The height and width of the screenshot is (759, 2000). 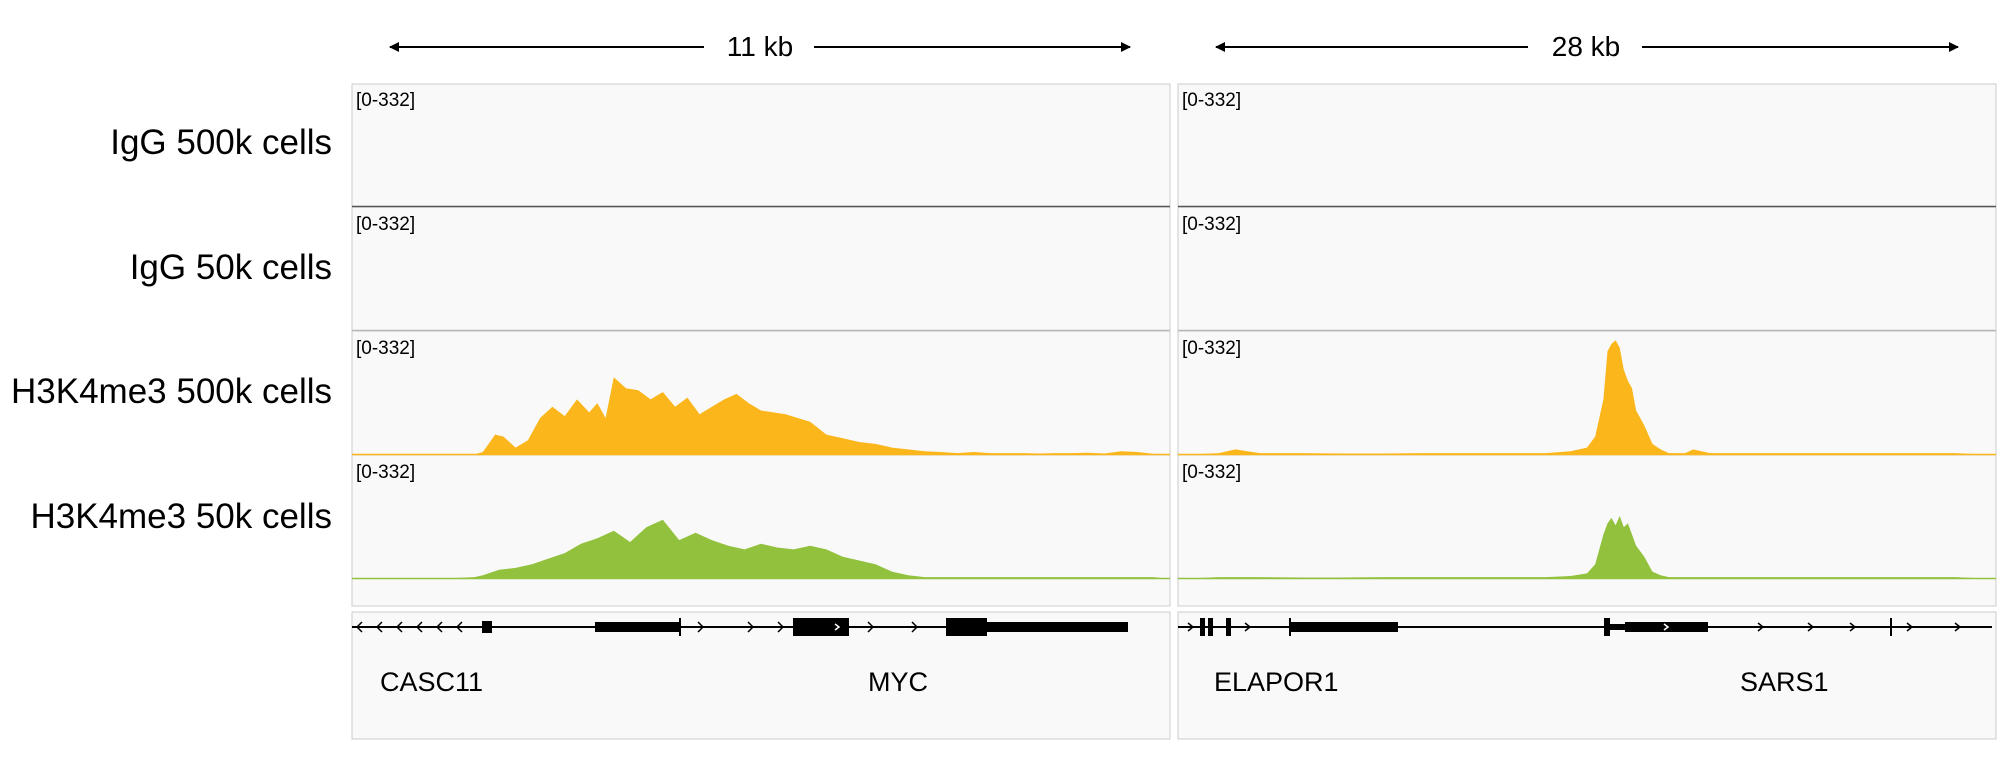 I want to click on track-label: H3K4me3 50k cells, so click(x=181, y=516).